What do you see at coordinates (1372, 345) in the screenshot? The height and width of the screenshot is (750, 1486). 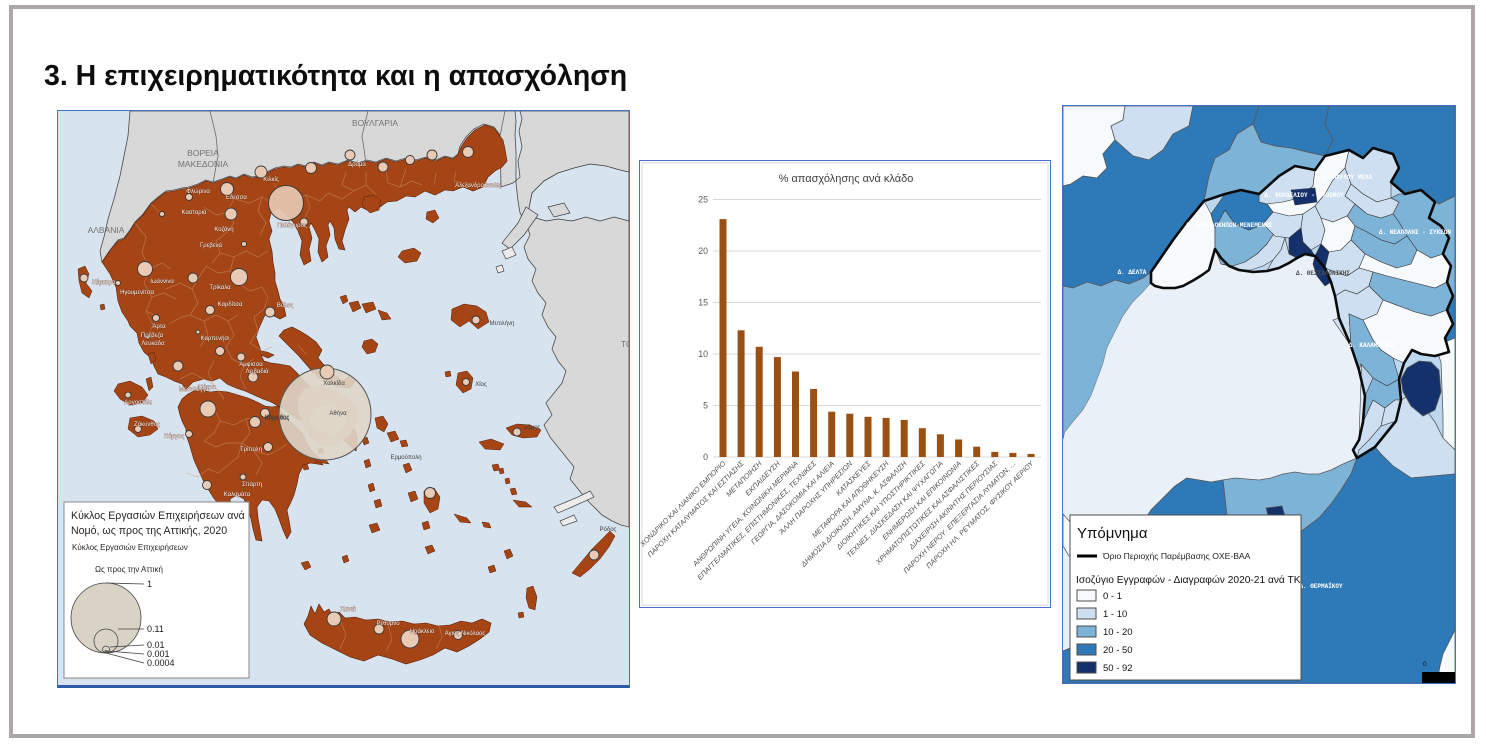 I see `svg-text: Δ. ΚΑΛΑΜΑΡΙΑΣ` at bounding box center [1372, 345].